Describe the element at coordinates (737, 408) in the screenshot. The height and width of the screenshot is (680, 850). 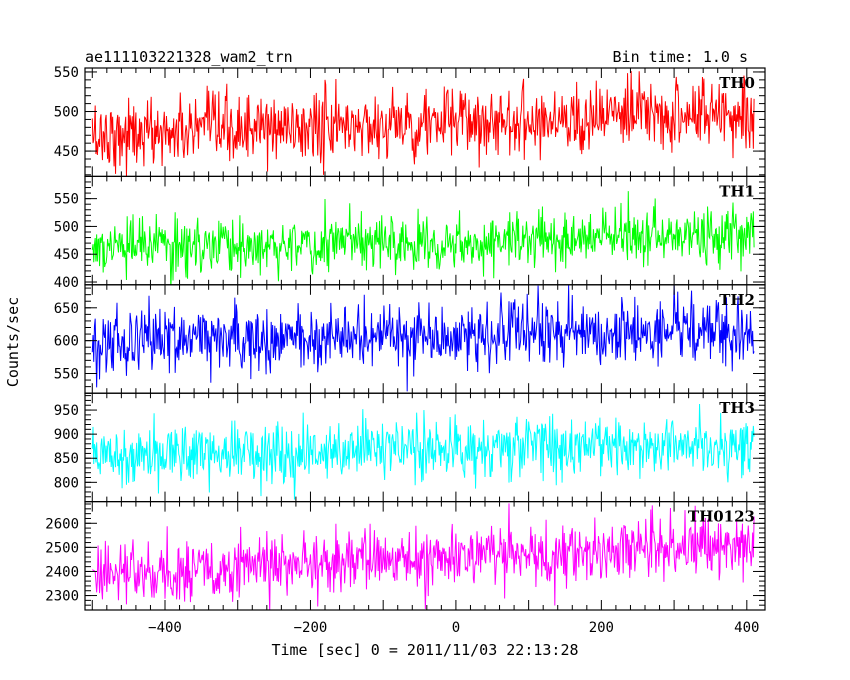
I see `panel-label-th3: TH3` at that location.